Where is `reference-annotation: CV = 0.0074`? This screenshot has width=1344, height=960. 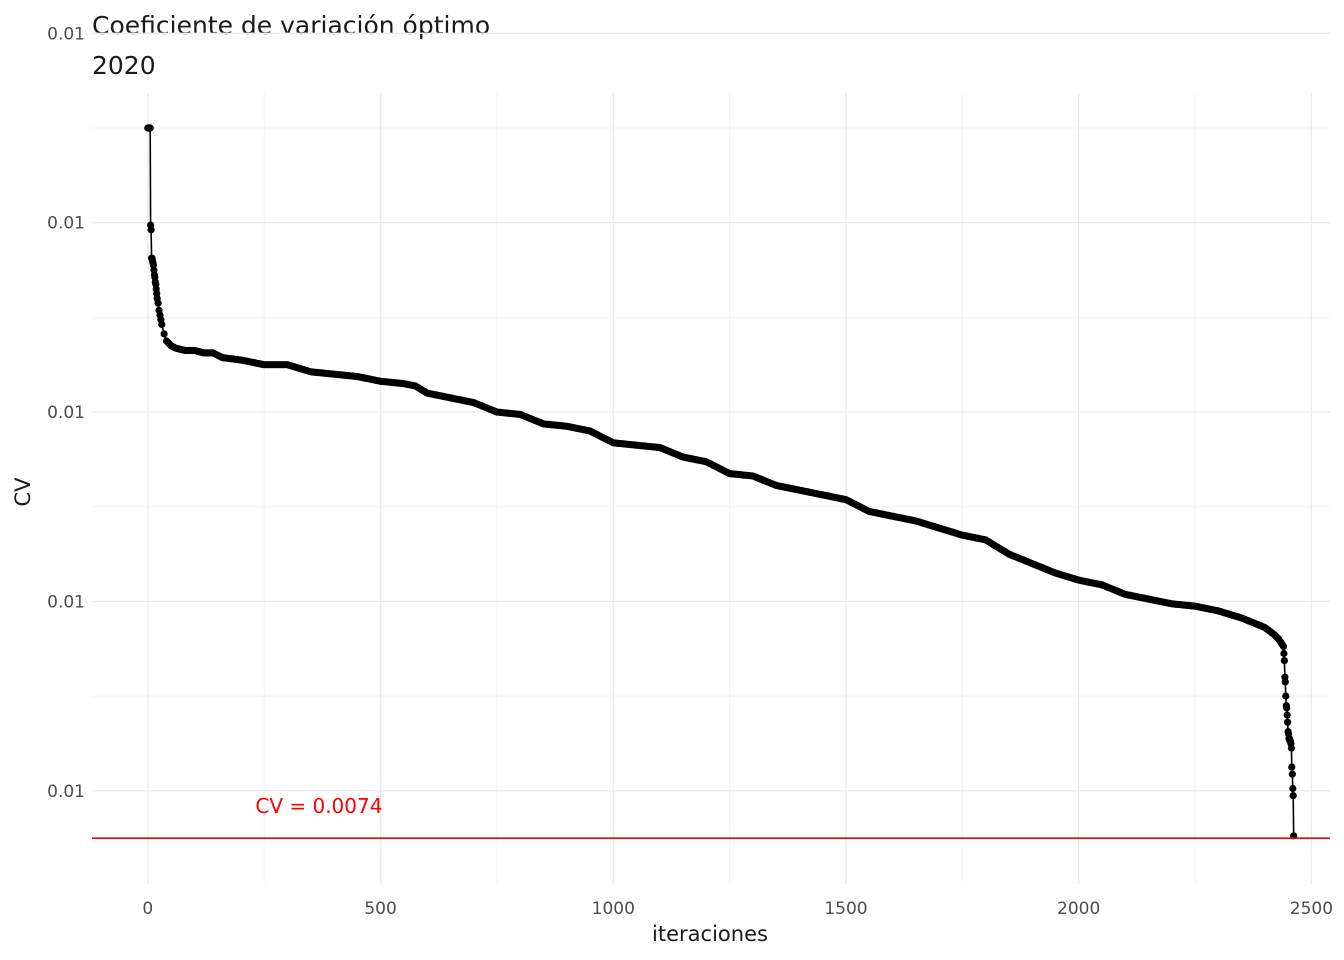
reference-annotation: CV = 0.0074 is located at coordinates (318, 806).